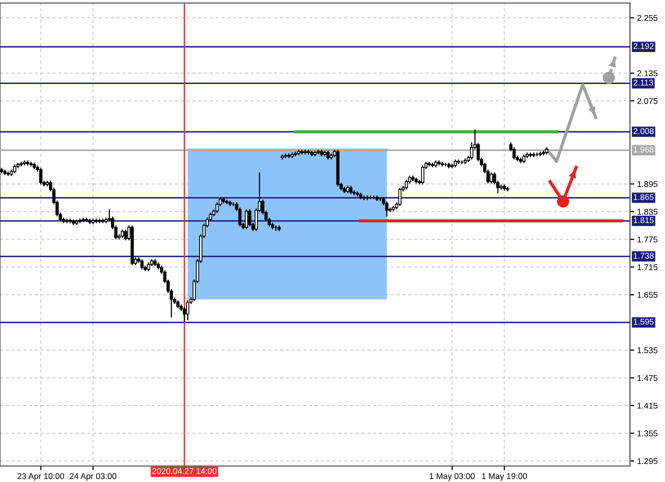 The width and height of the screenshot is (665, 482). What do you see at coordinates (648, 267) in the screenshot?
I see `y-tick-label: 1.715` at bounding box center [648, 267].